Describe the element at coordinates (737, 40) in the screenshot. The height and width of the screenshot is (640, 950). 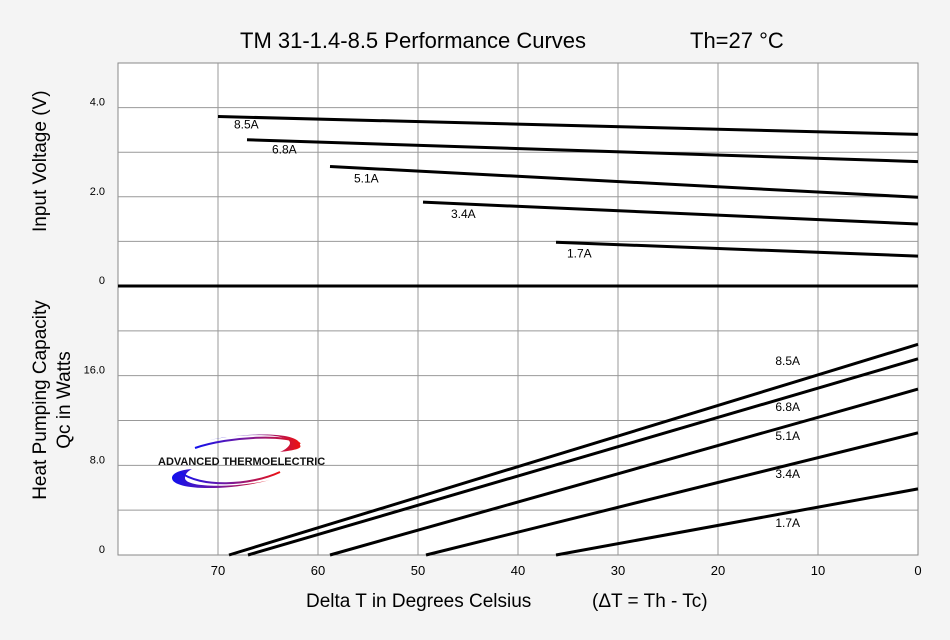
I see `chart-subtitle: Th=27 °C` at that location.